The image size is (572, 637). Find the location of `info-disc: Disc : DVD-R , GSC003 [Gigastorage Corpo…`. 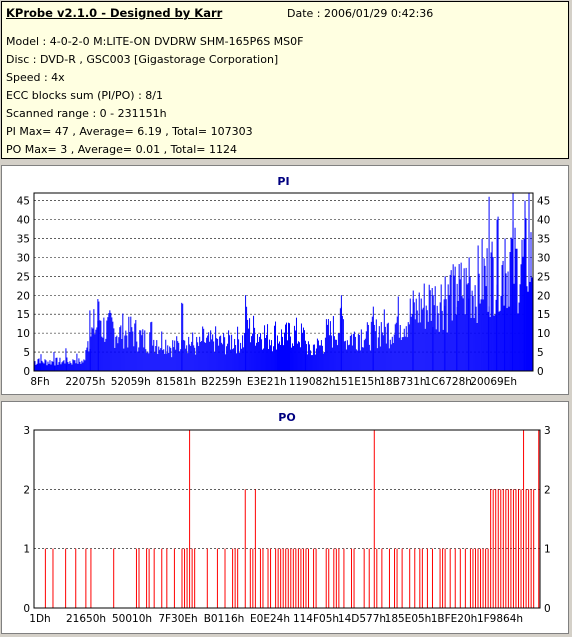

info-disc: Disc : DVD-R , GSC003 [Gigastorage Corpo… is located at coordinates (142, 59).